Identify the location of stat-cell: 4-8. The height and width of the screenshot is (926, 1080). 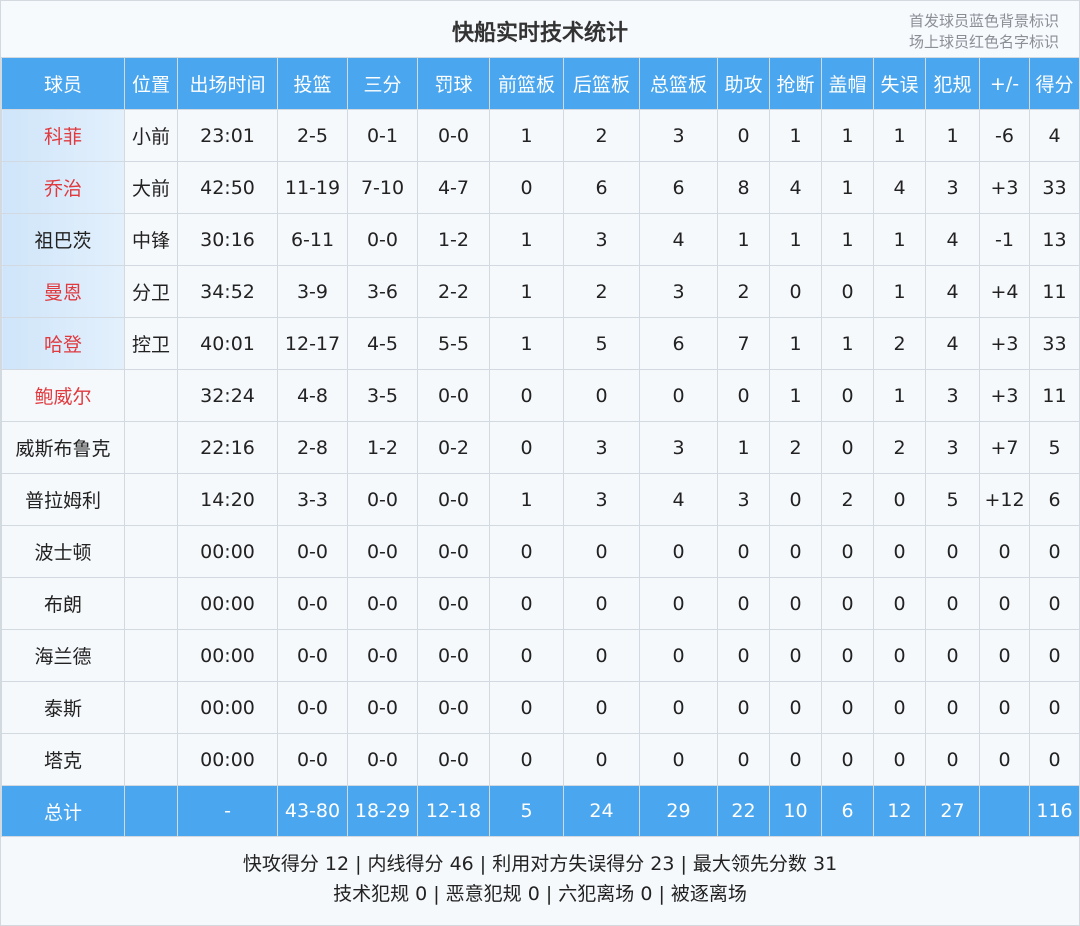
(312, 395).